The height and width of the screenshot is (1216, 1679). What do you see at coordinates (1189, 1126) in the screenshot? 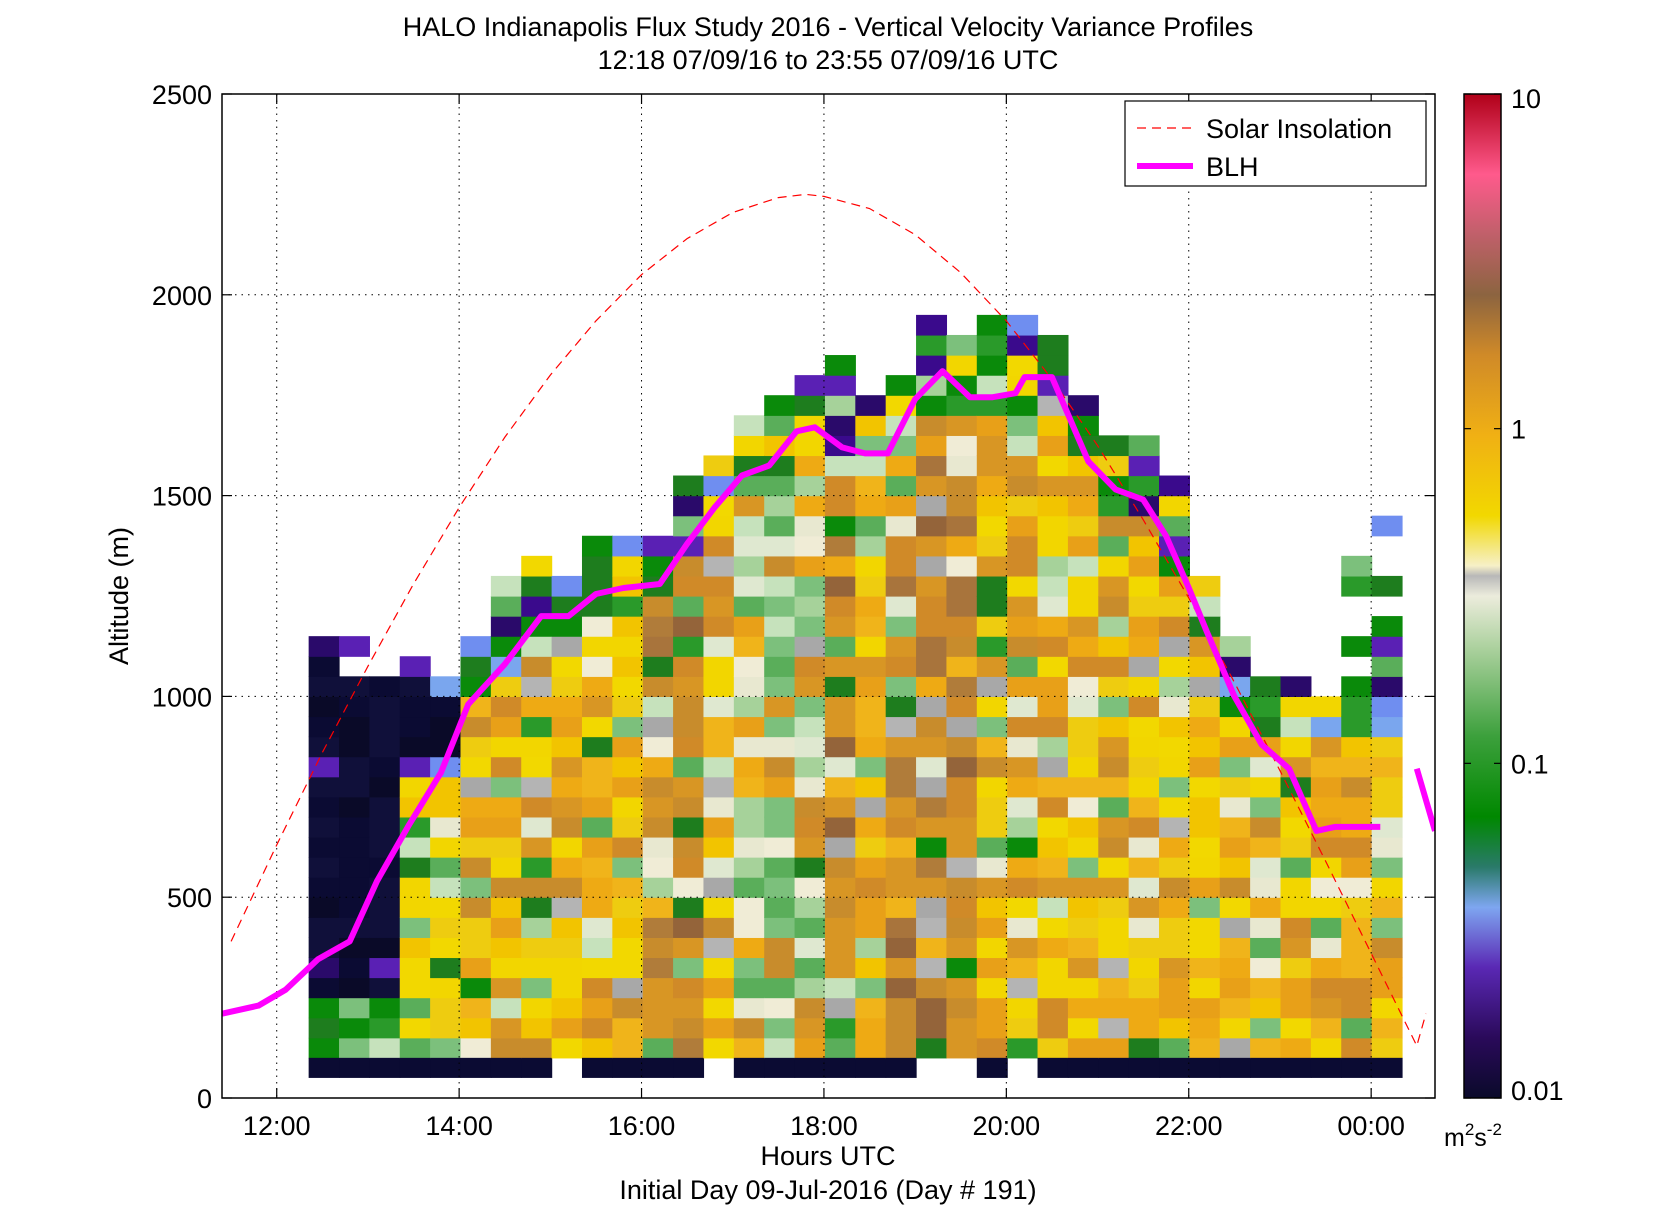
I see `x-tick-label: 22:00` at bounding box center [1189, 1126].